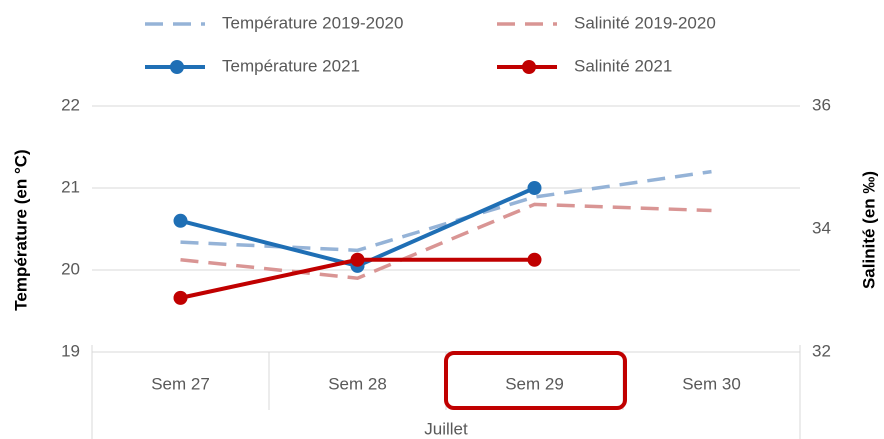 The width and height of the screenshot is (884, 439). What do you see at coordinates (70, 268) in the screenshot?
I see `y-tick-label: 20` at bounding box center [70, 268].